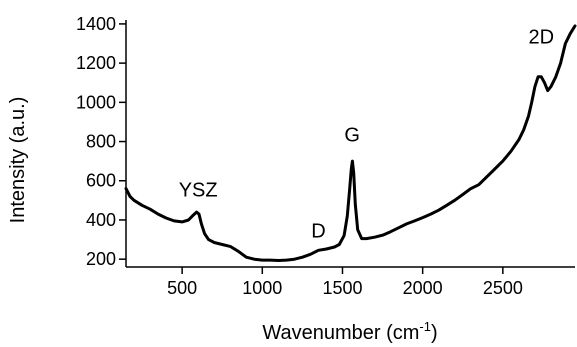 The height and width of the screenshot is (347, 577). Describe the element at coordinates (262, 288) in the screenshot. I see `x-tick-label: 1000` at that location.